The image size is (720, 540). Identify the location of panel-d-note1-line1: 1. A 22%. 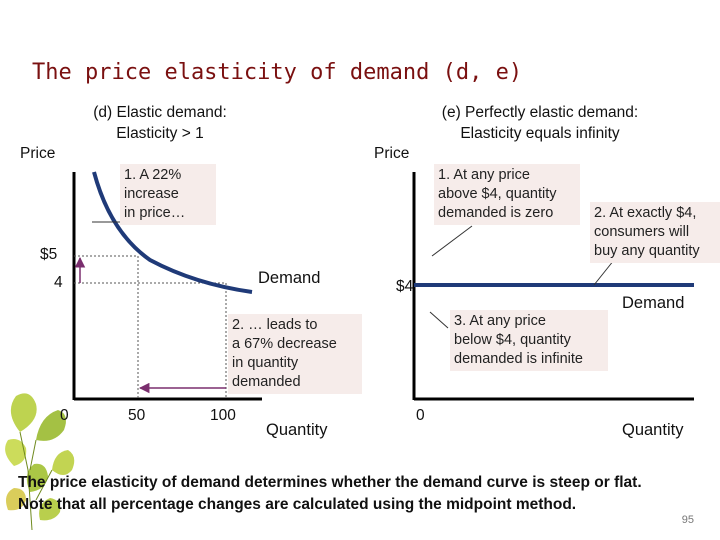
(153, 175).